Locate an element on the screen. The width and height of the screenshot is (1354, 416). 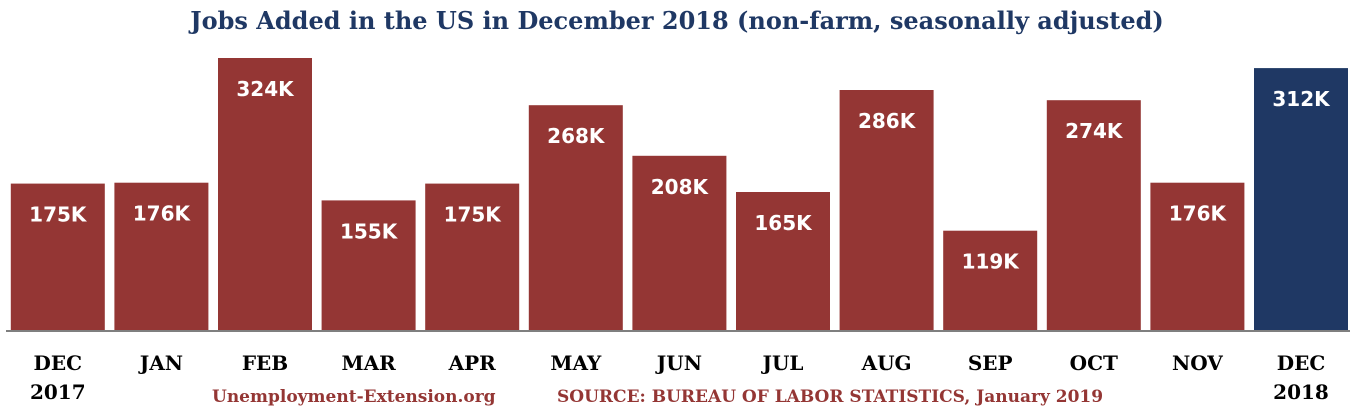
bar-jul is located at coordinates (783, 261).